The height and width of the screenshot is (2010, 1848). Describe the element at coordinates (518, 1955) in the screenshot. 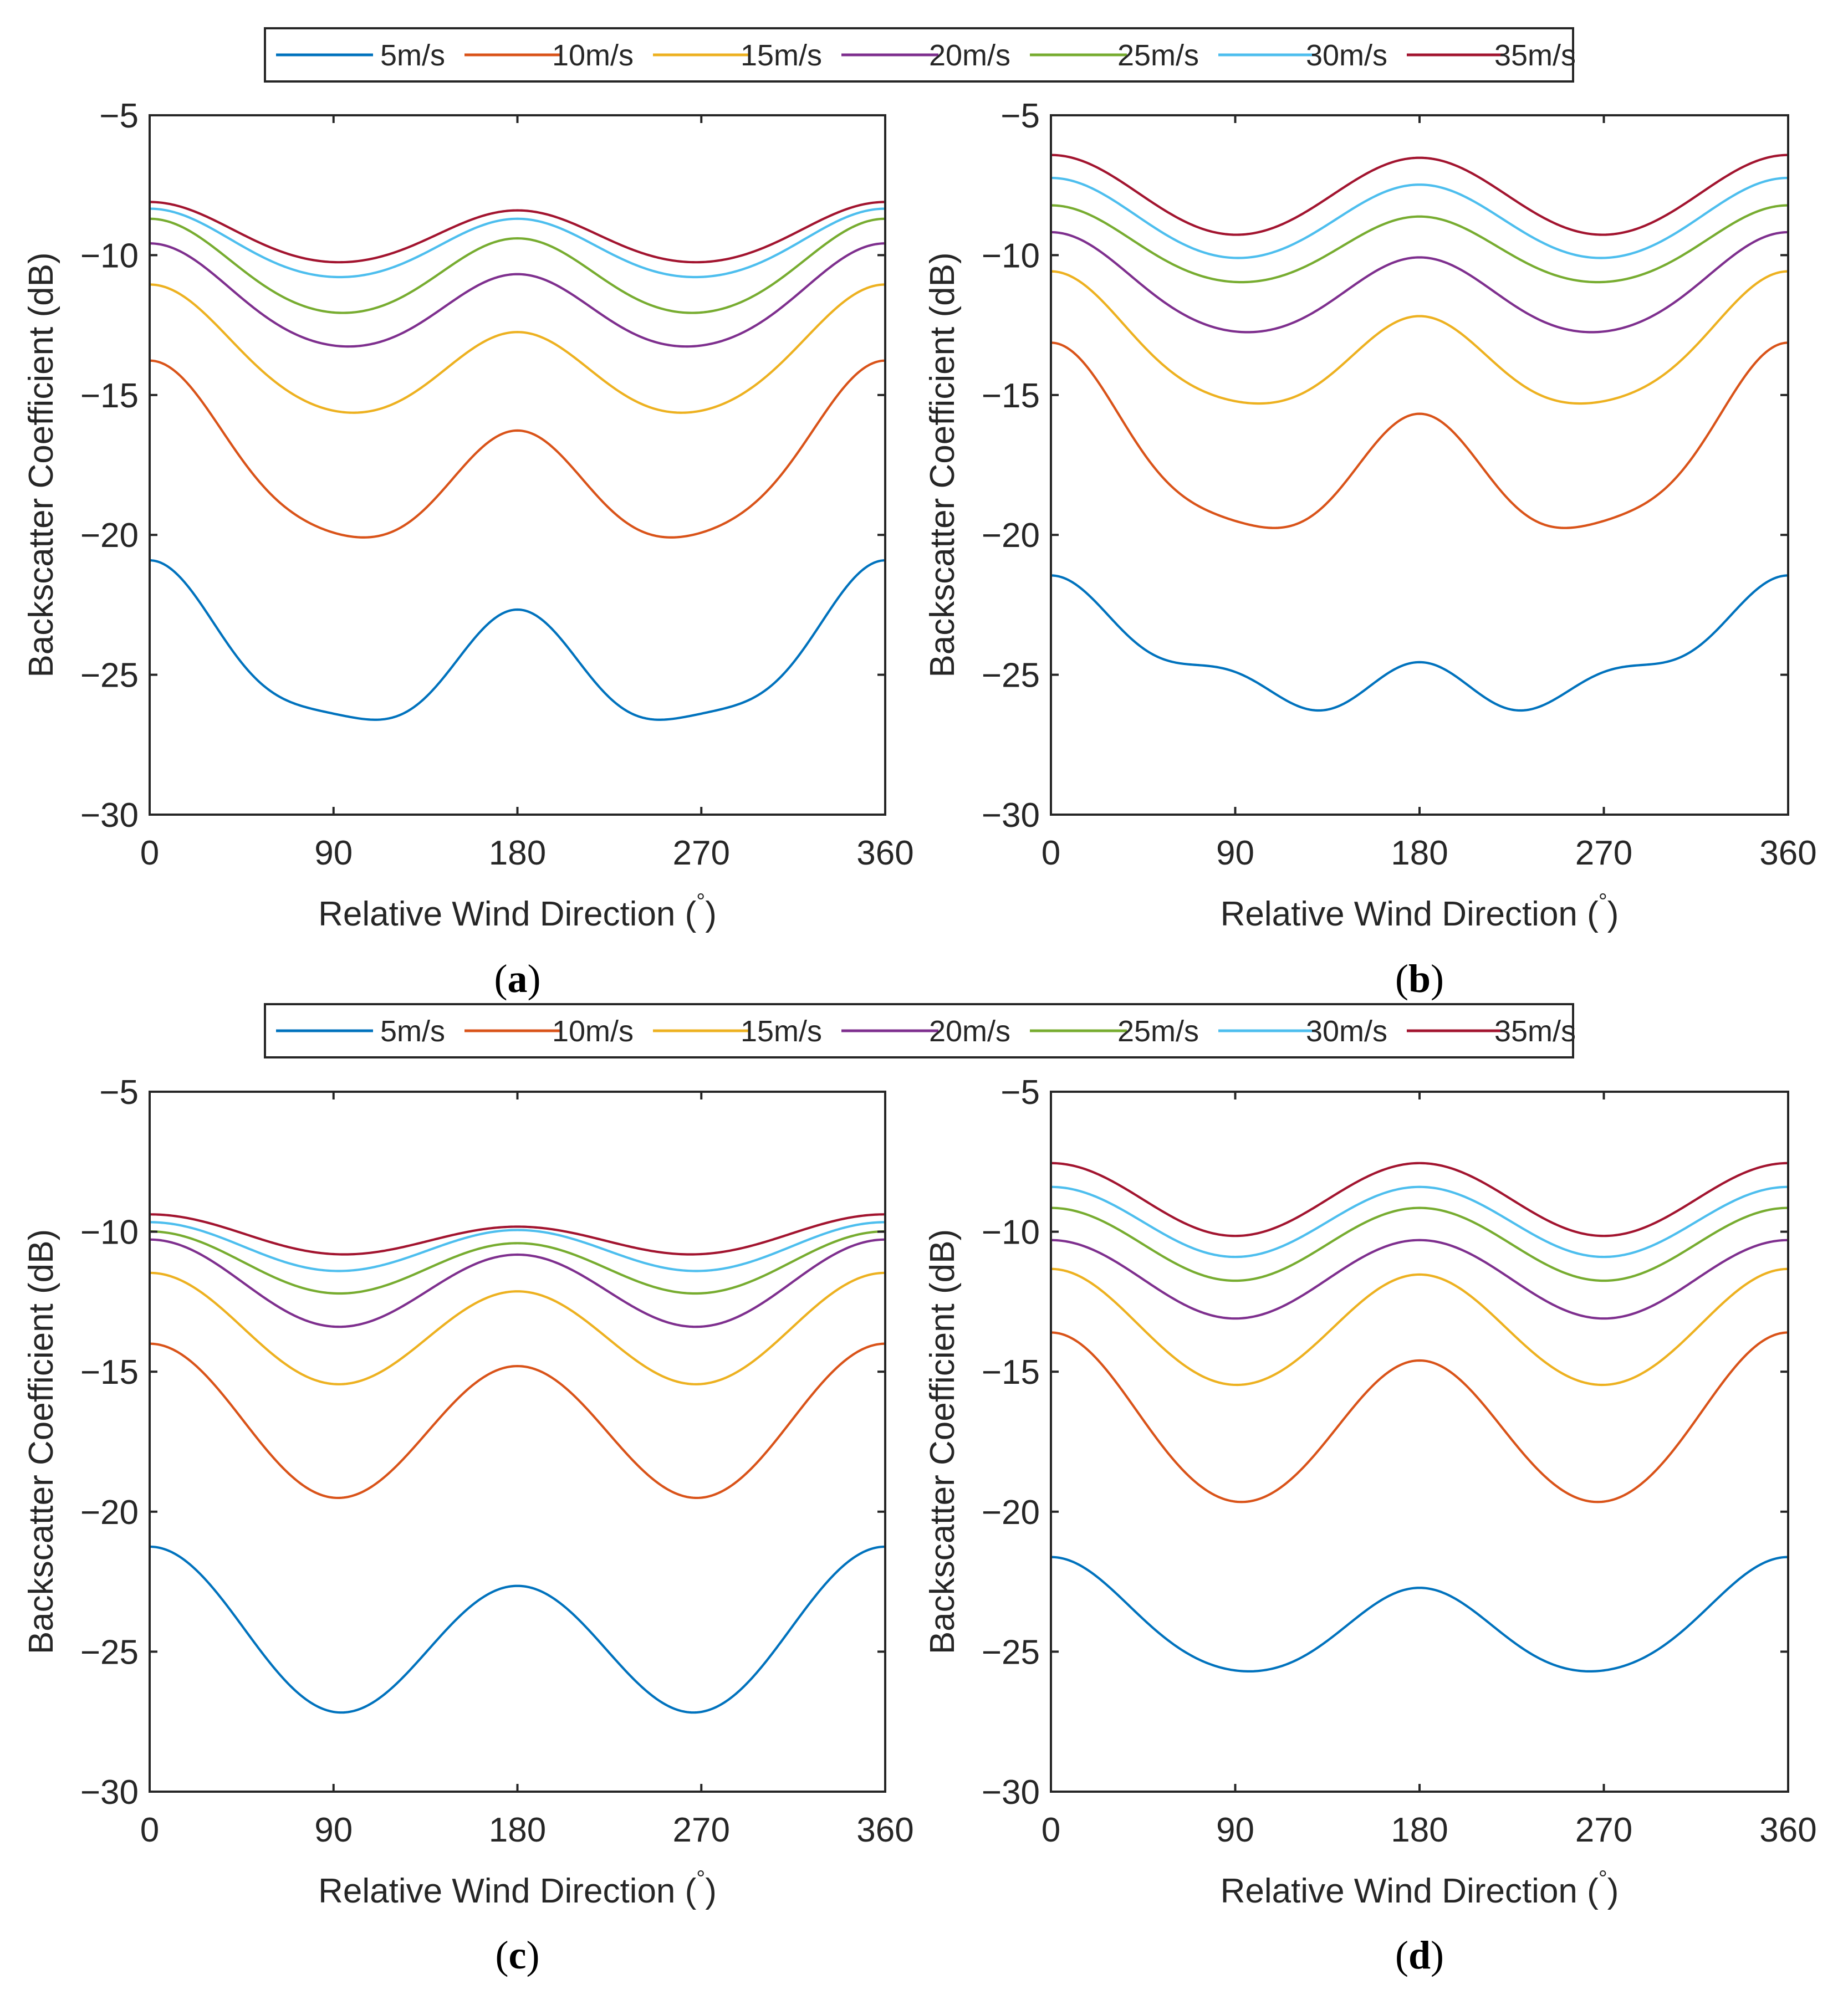

I see `panel-label: (c)` at that location.